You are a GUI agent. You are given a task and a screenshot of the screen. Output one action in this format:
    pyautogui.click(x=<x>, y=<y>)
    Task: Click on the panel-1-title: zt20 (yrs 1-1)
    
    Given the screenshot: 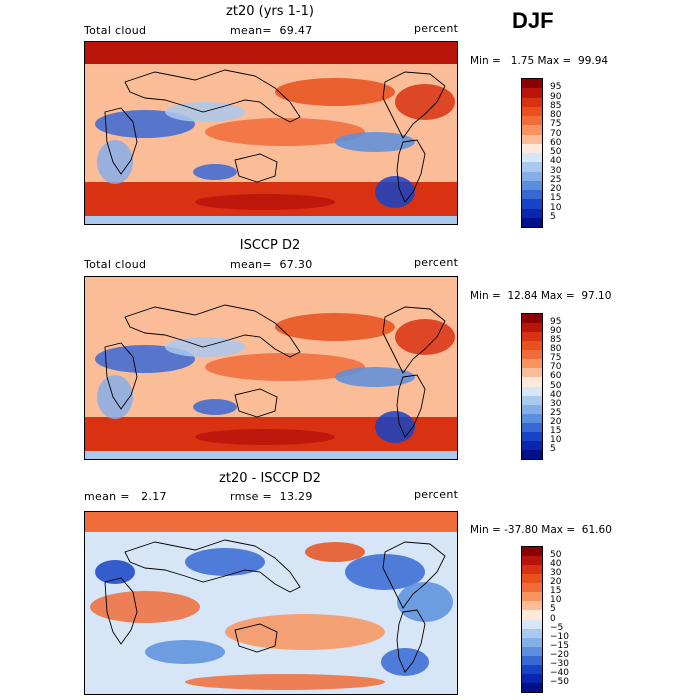 What is the action you would take?
    pyautogui.click(x=270, y=11)
    